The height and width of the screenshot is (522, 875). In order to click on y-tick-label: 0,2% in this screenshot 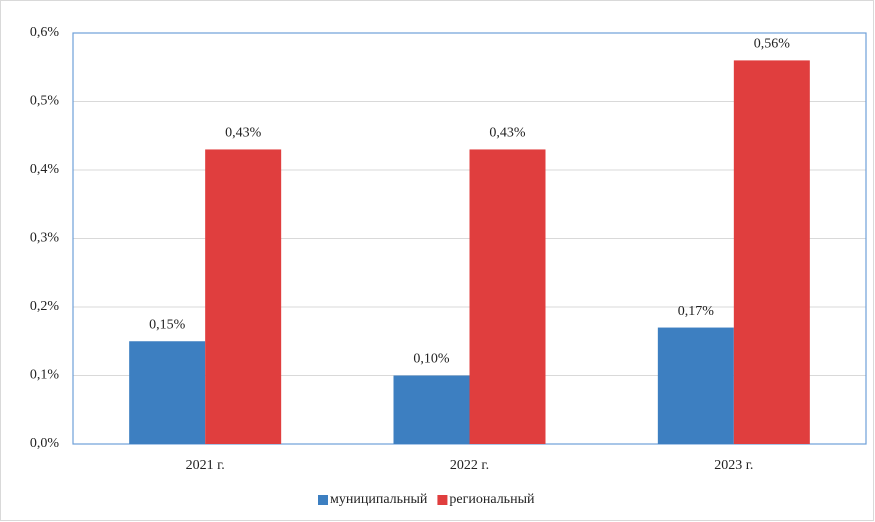, I will do `click(45, 306)`.